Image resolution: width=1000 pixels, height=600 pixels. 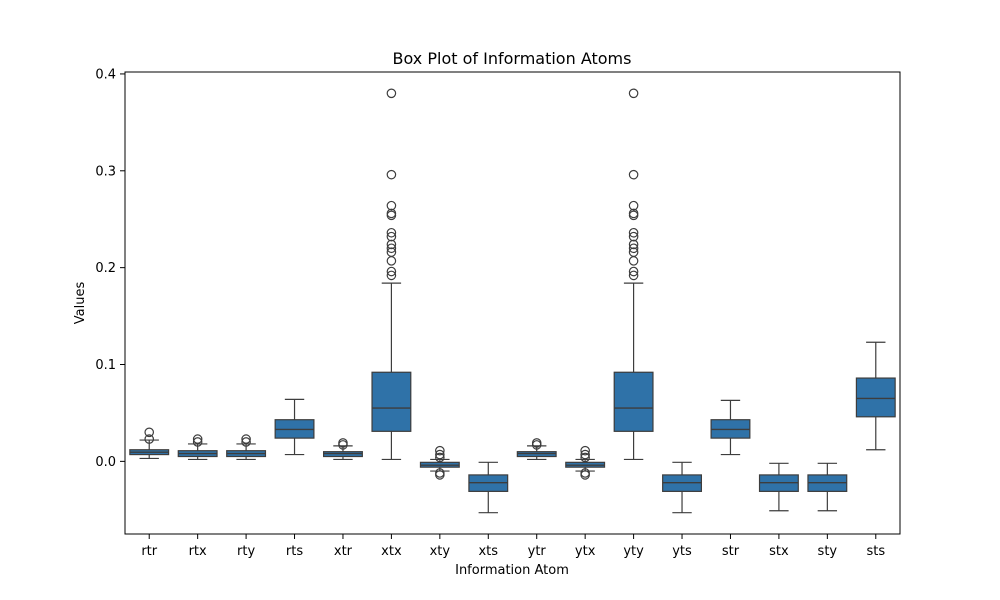 What do you see at coordinates (149, 551) in the screenshot?
I see `x-tick-label: rtr` at bounding box center [149, 551].